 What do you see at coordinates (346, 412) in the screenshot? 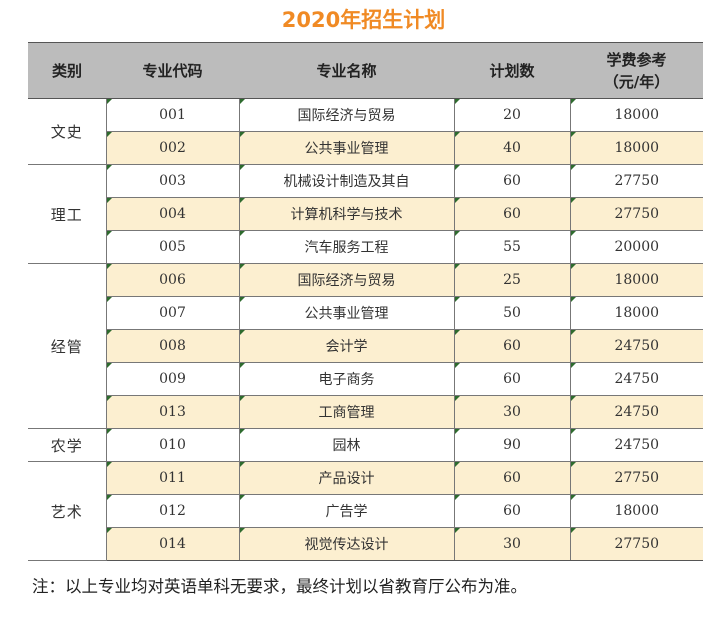
I see `major-name-cell: 工商管理` at bounding box center [346, 412].